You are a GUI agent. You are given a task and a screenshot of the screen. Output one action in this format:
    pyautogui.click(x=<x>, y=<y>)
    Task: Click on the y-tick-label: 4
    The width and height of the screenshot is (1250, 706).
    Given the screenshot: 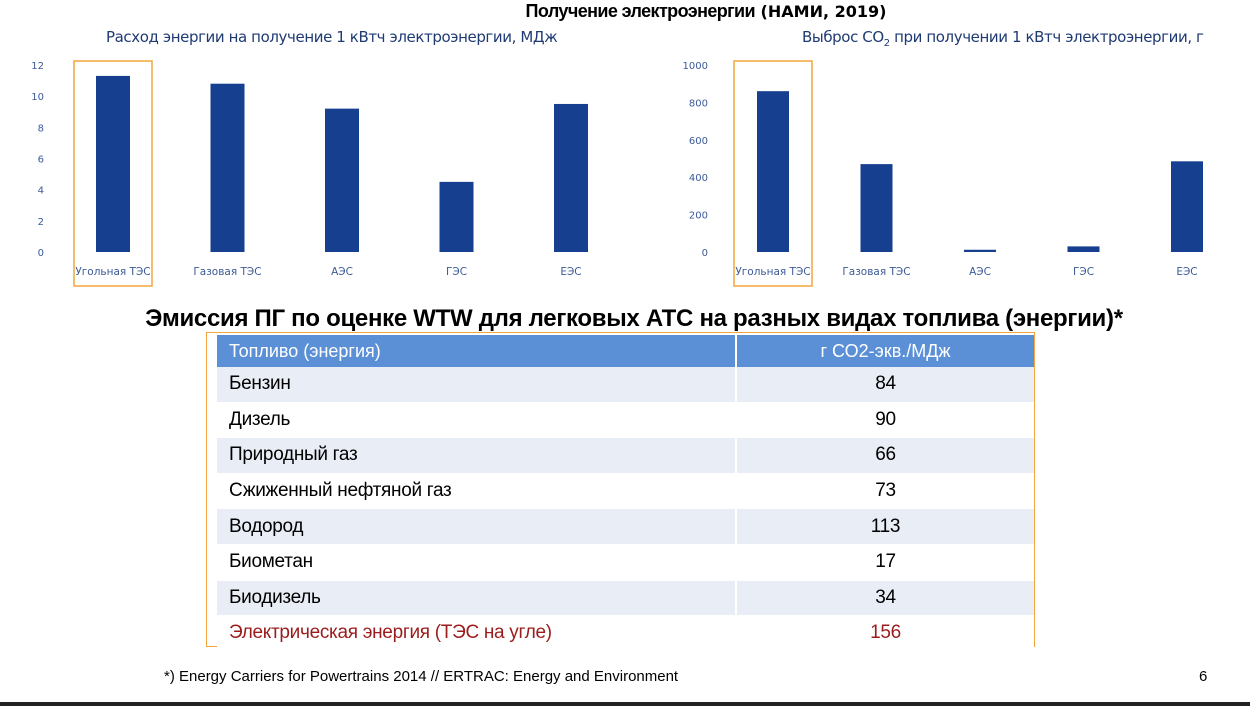 What is the action you would take?
    pyautogui.click(x=41, y=191)
    